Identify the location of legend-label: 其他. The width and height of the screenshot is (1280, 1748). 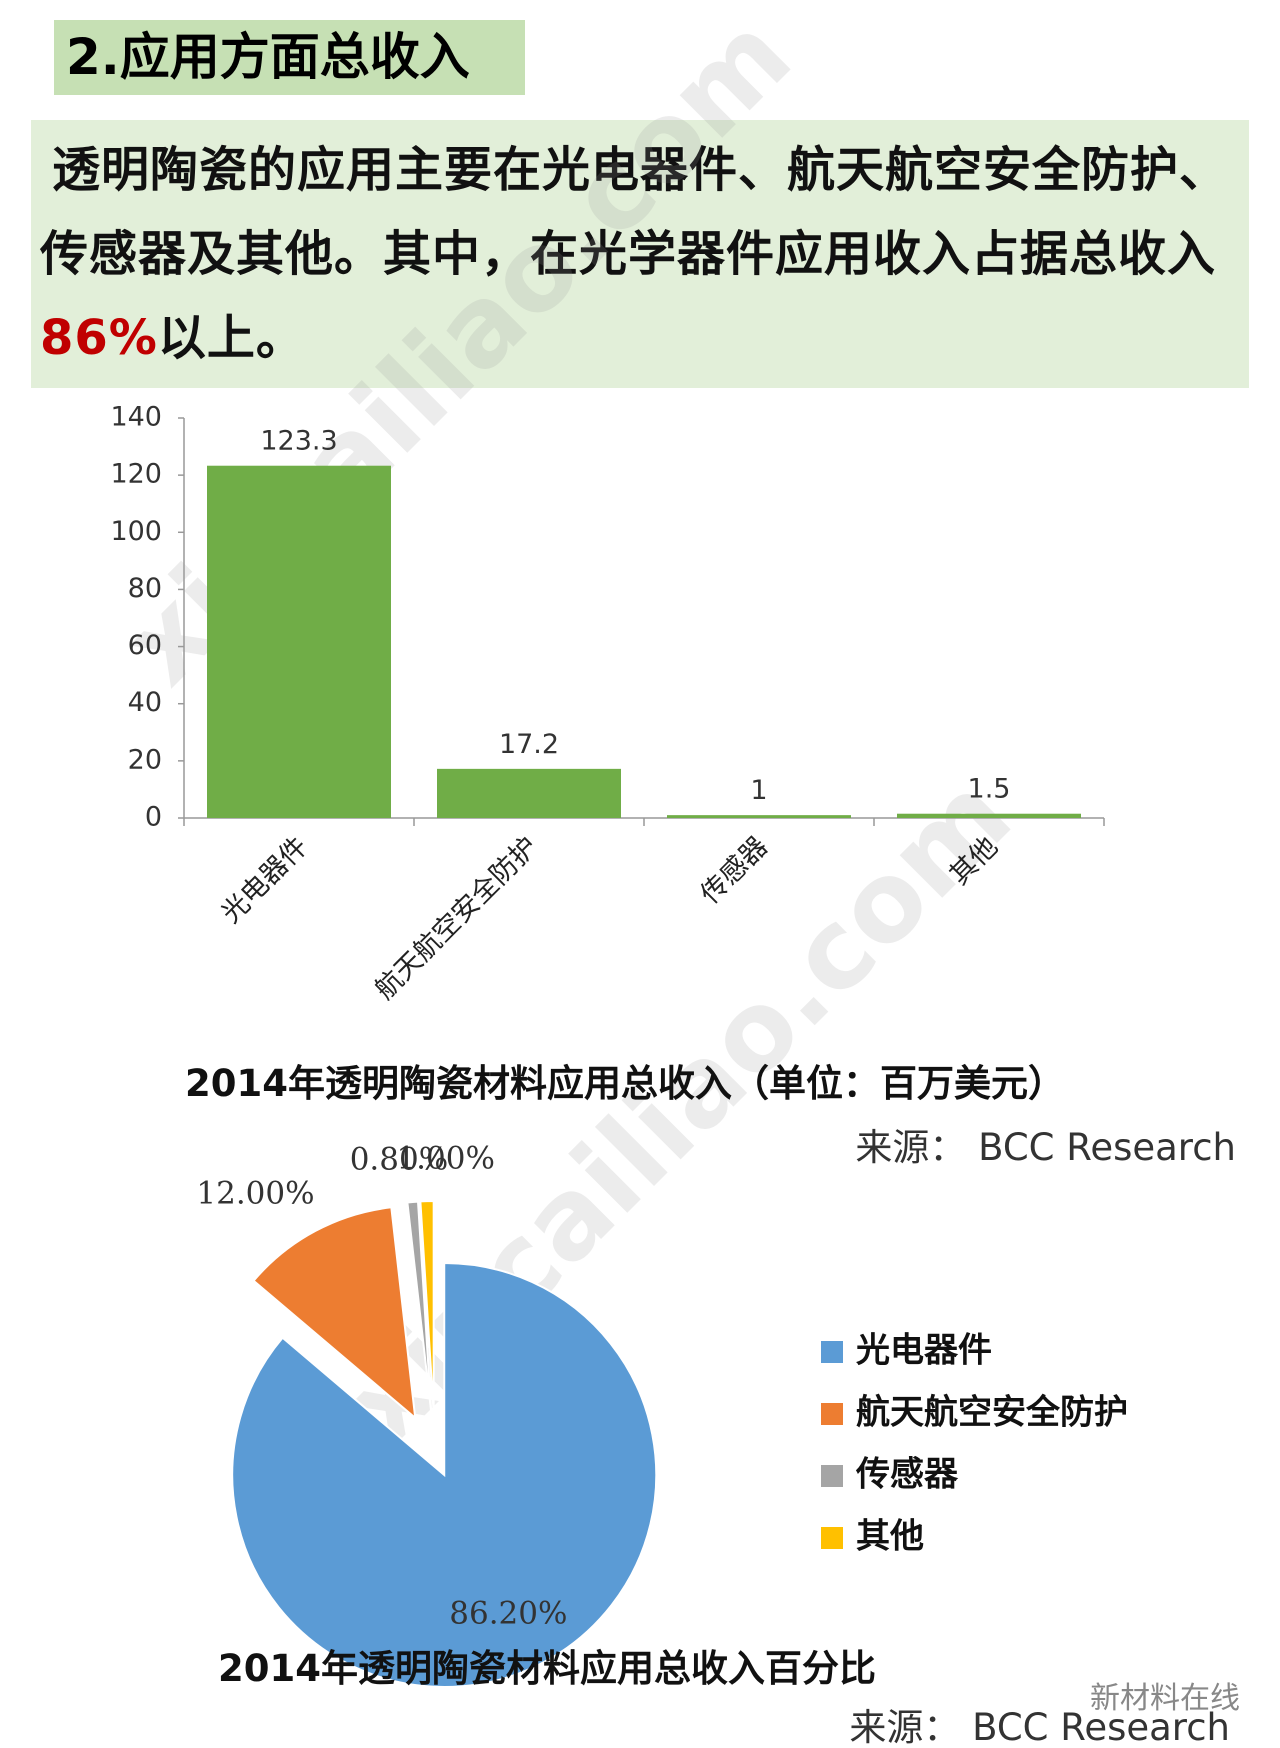
(890, 1537).